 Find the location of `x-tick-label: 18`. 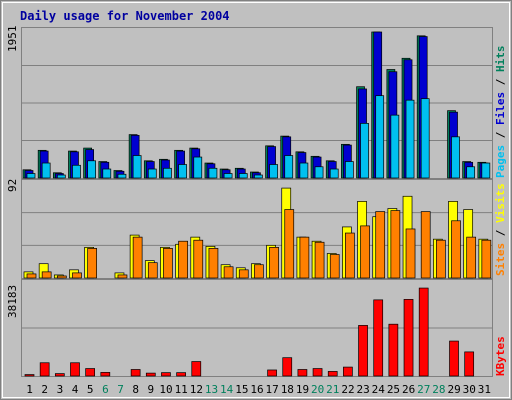

x-tick-label: 18 is located at coordinates (287, 389).